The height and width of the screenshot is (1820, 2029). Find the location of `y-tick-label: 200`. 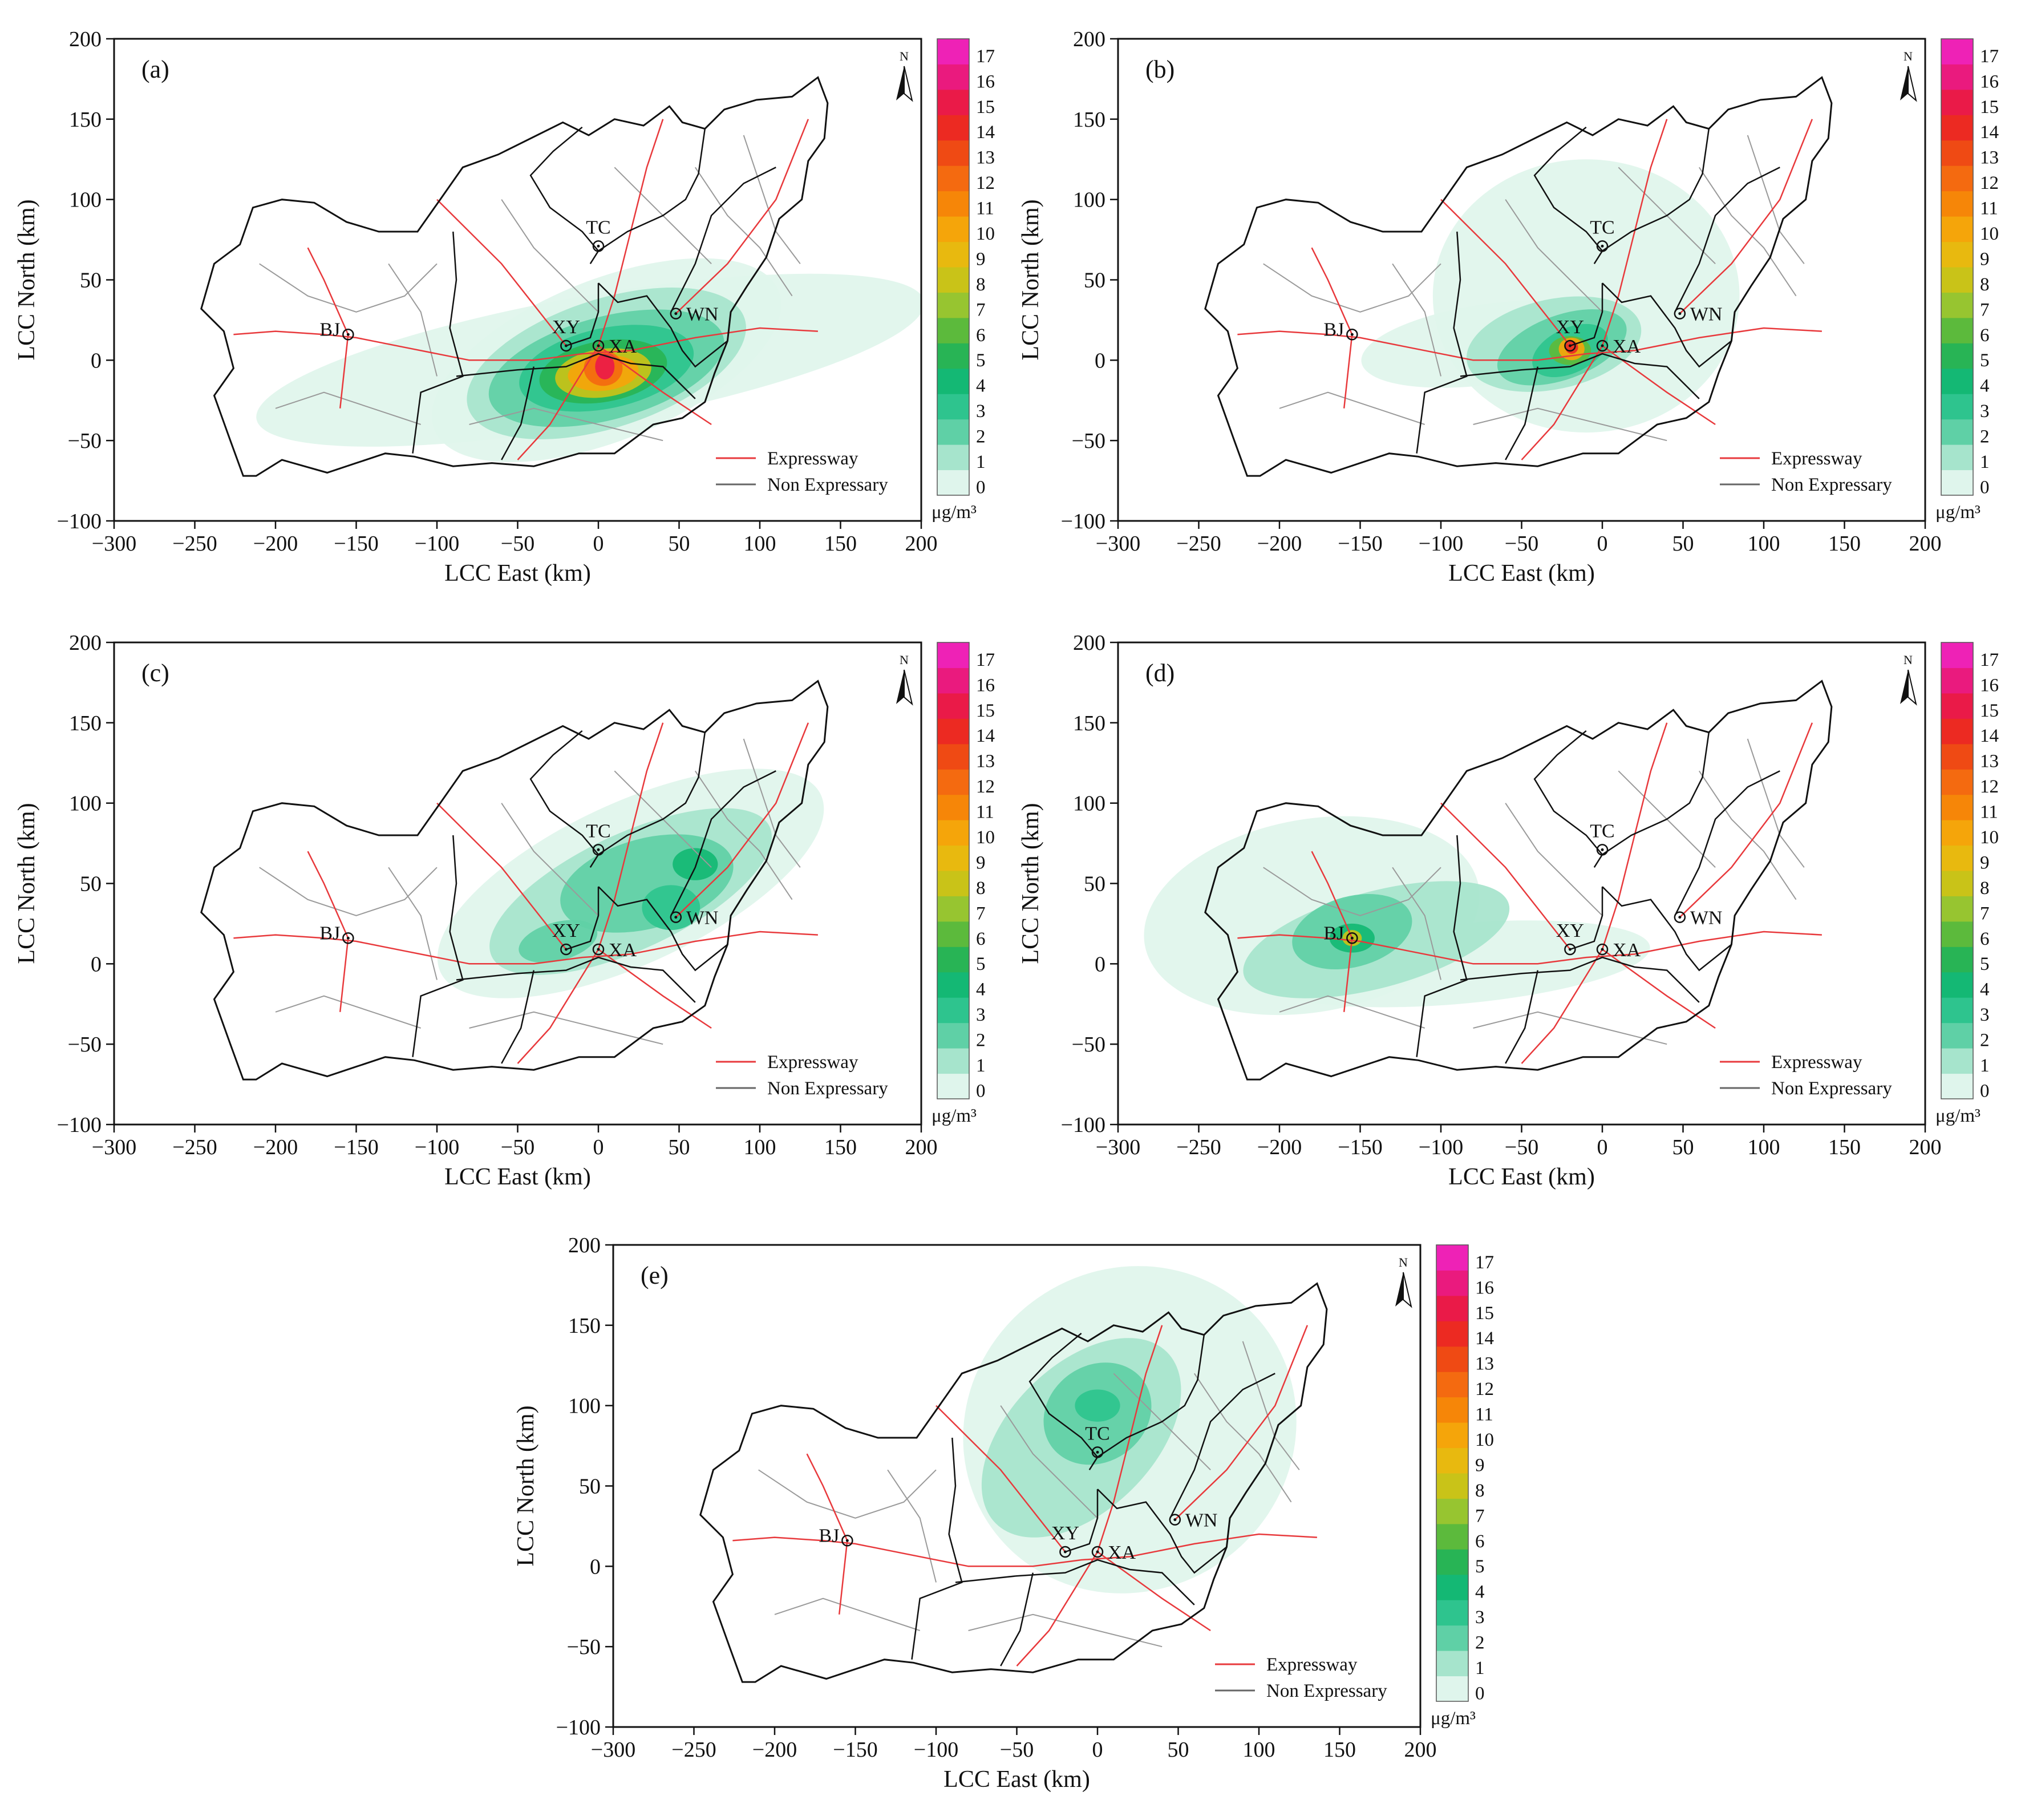

y-tick-label: 200 is located at coordinates (584, 1245).